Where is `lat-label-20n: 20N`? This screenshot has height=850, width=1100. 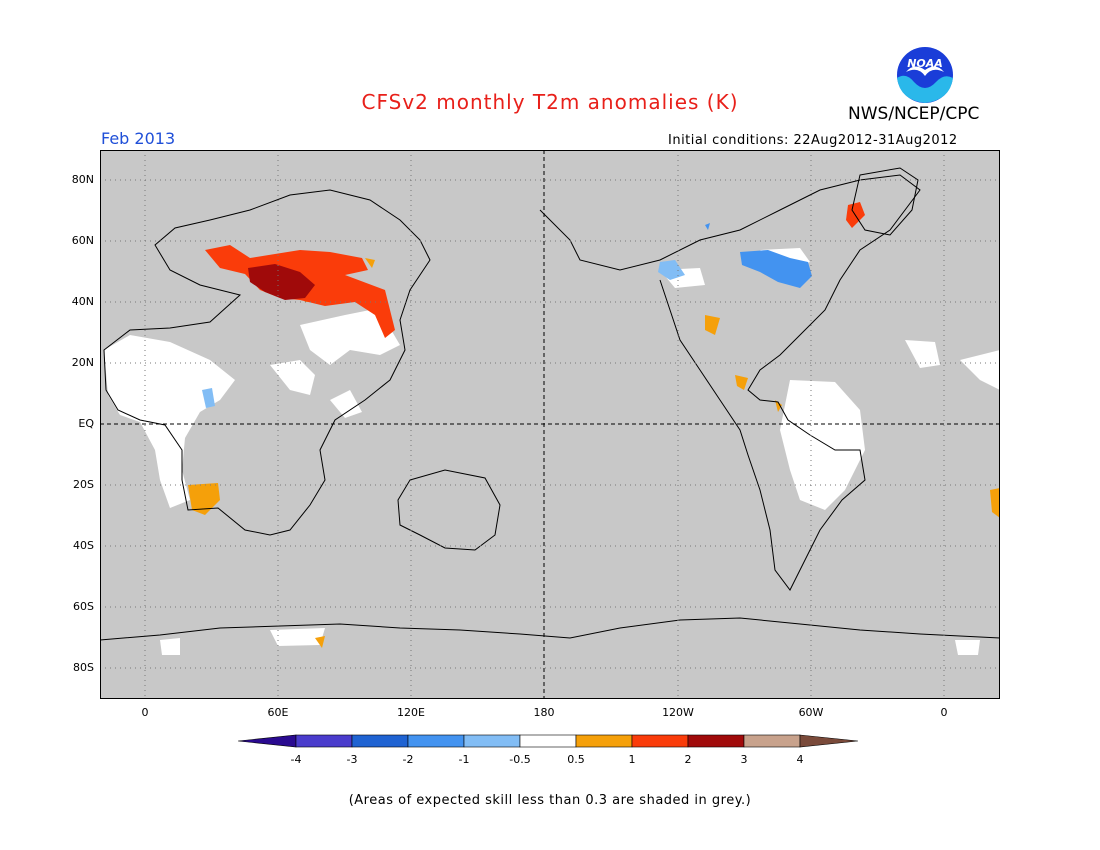
lat-label-20n: 20N is located at coordinates (82, 362).